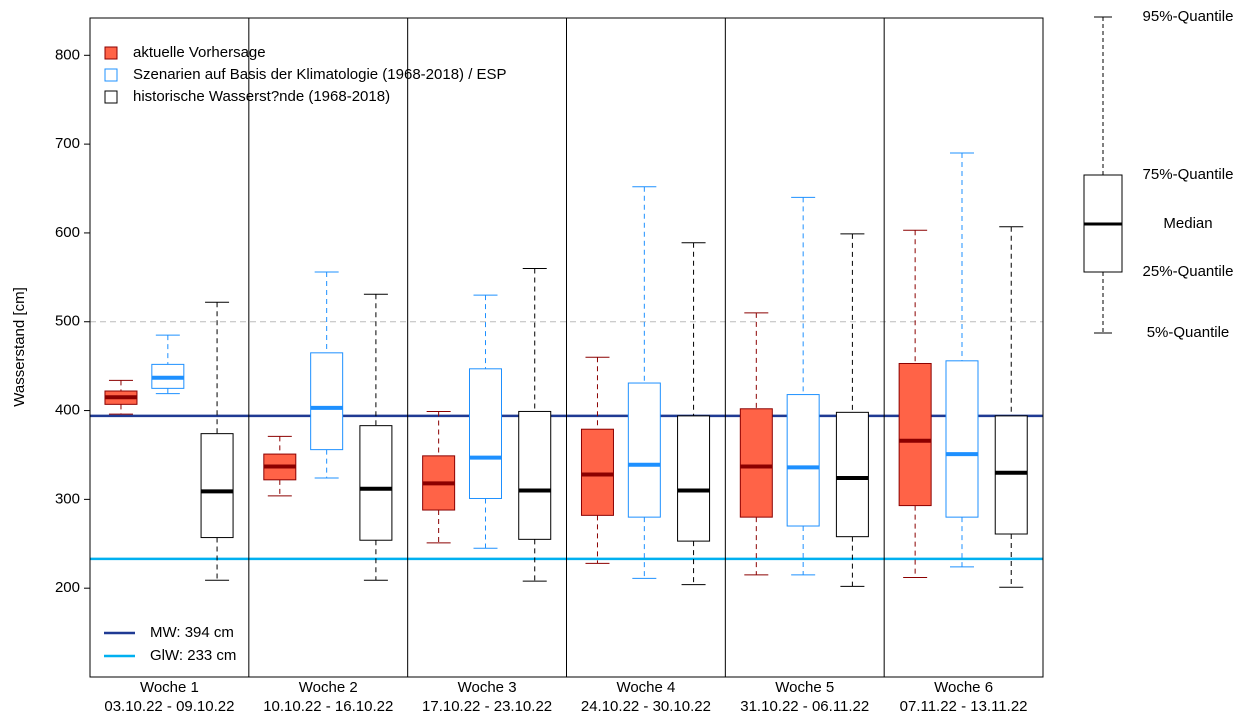  Describe the element at coordinates (804, 706) in the screenshot. I see `x-tick-label: 31.10.22 - 06.11.22` at that location.